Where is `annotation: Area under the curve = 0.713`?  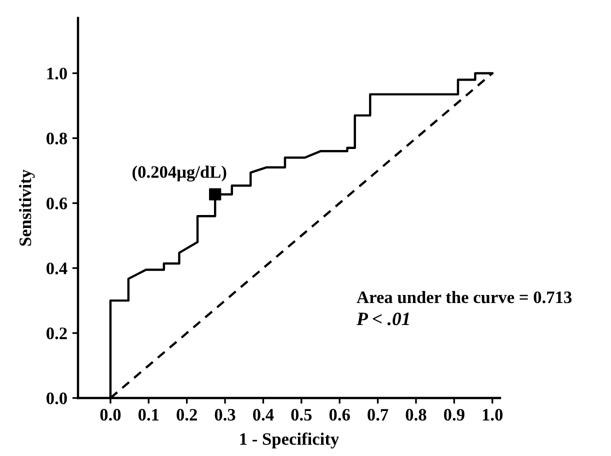
annotation: Area under the curve = 0.713 is located at coordinates (464, 297).